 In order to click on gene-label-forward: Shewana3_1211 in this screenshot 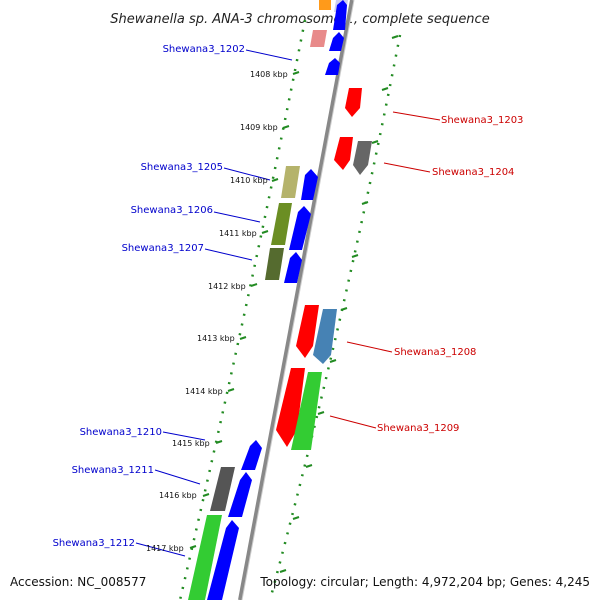, I will do `click(113, 470)`.